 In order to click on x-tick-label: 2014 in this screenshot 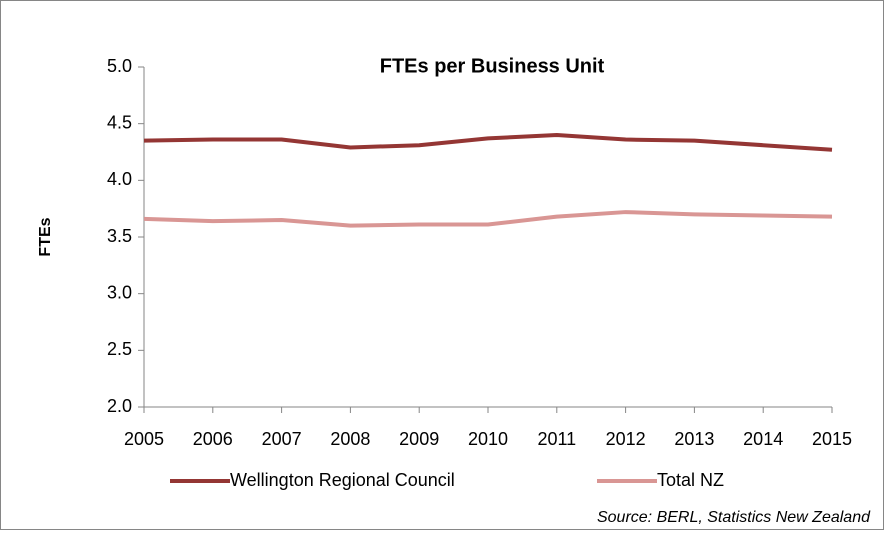, I will do `click(763, 439)`.